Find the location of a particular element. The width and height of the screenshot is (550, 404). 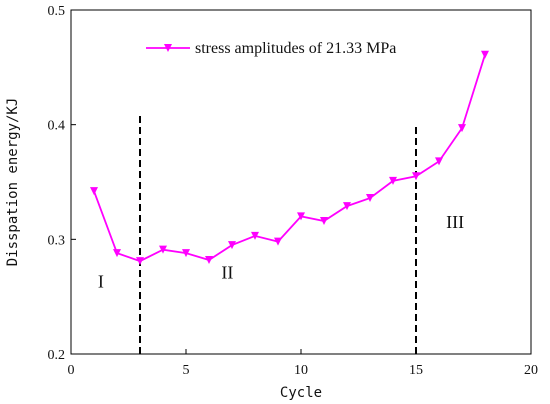

stage-label: I is located at coordinates (101, 281).